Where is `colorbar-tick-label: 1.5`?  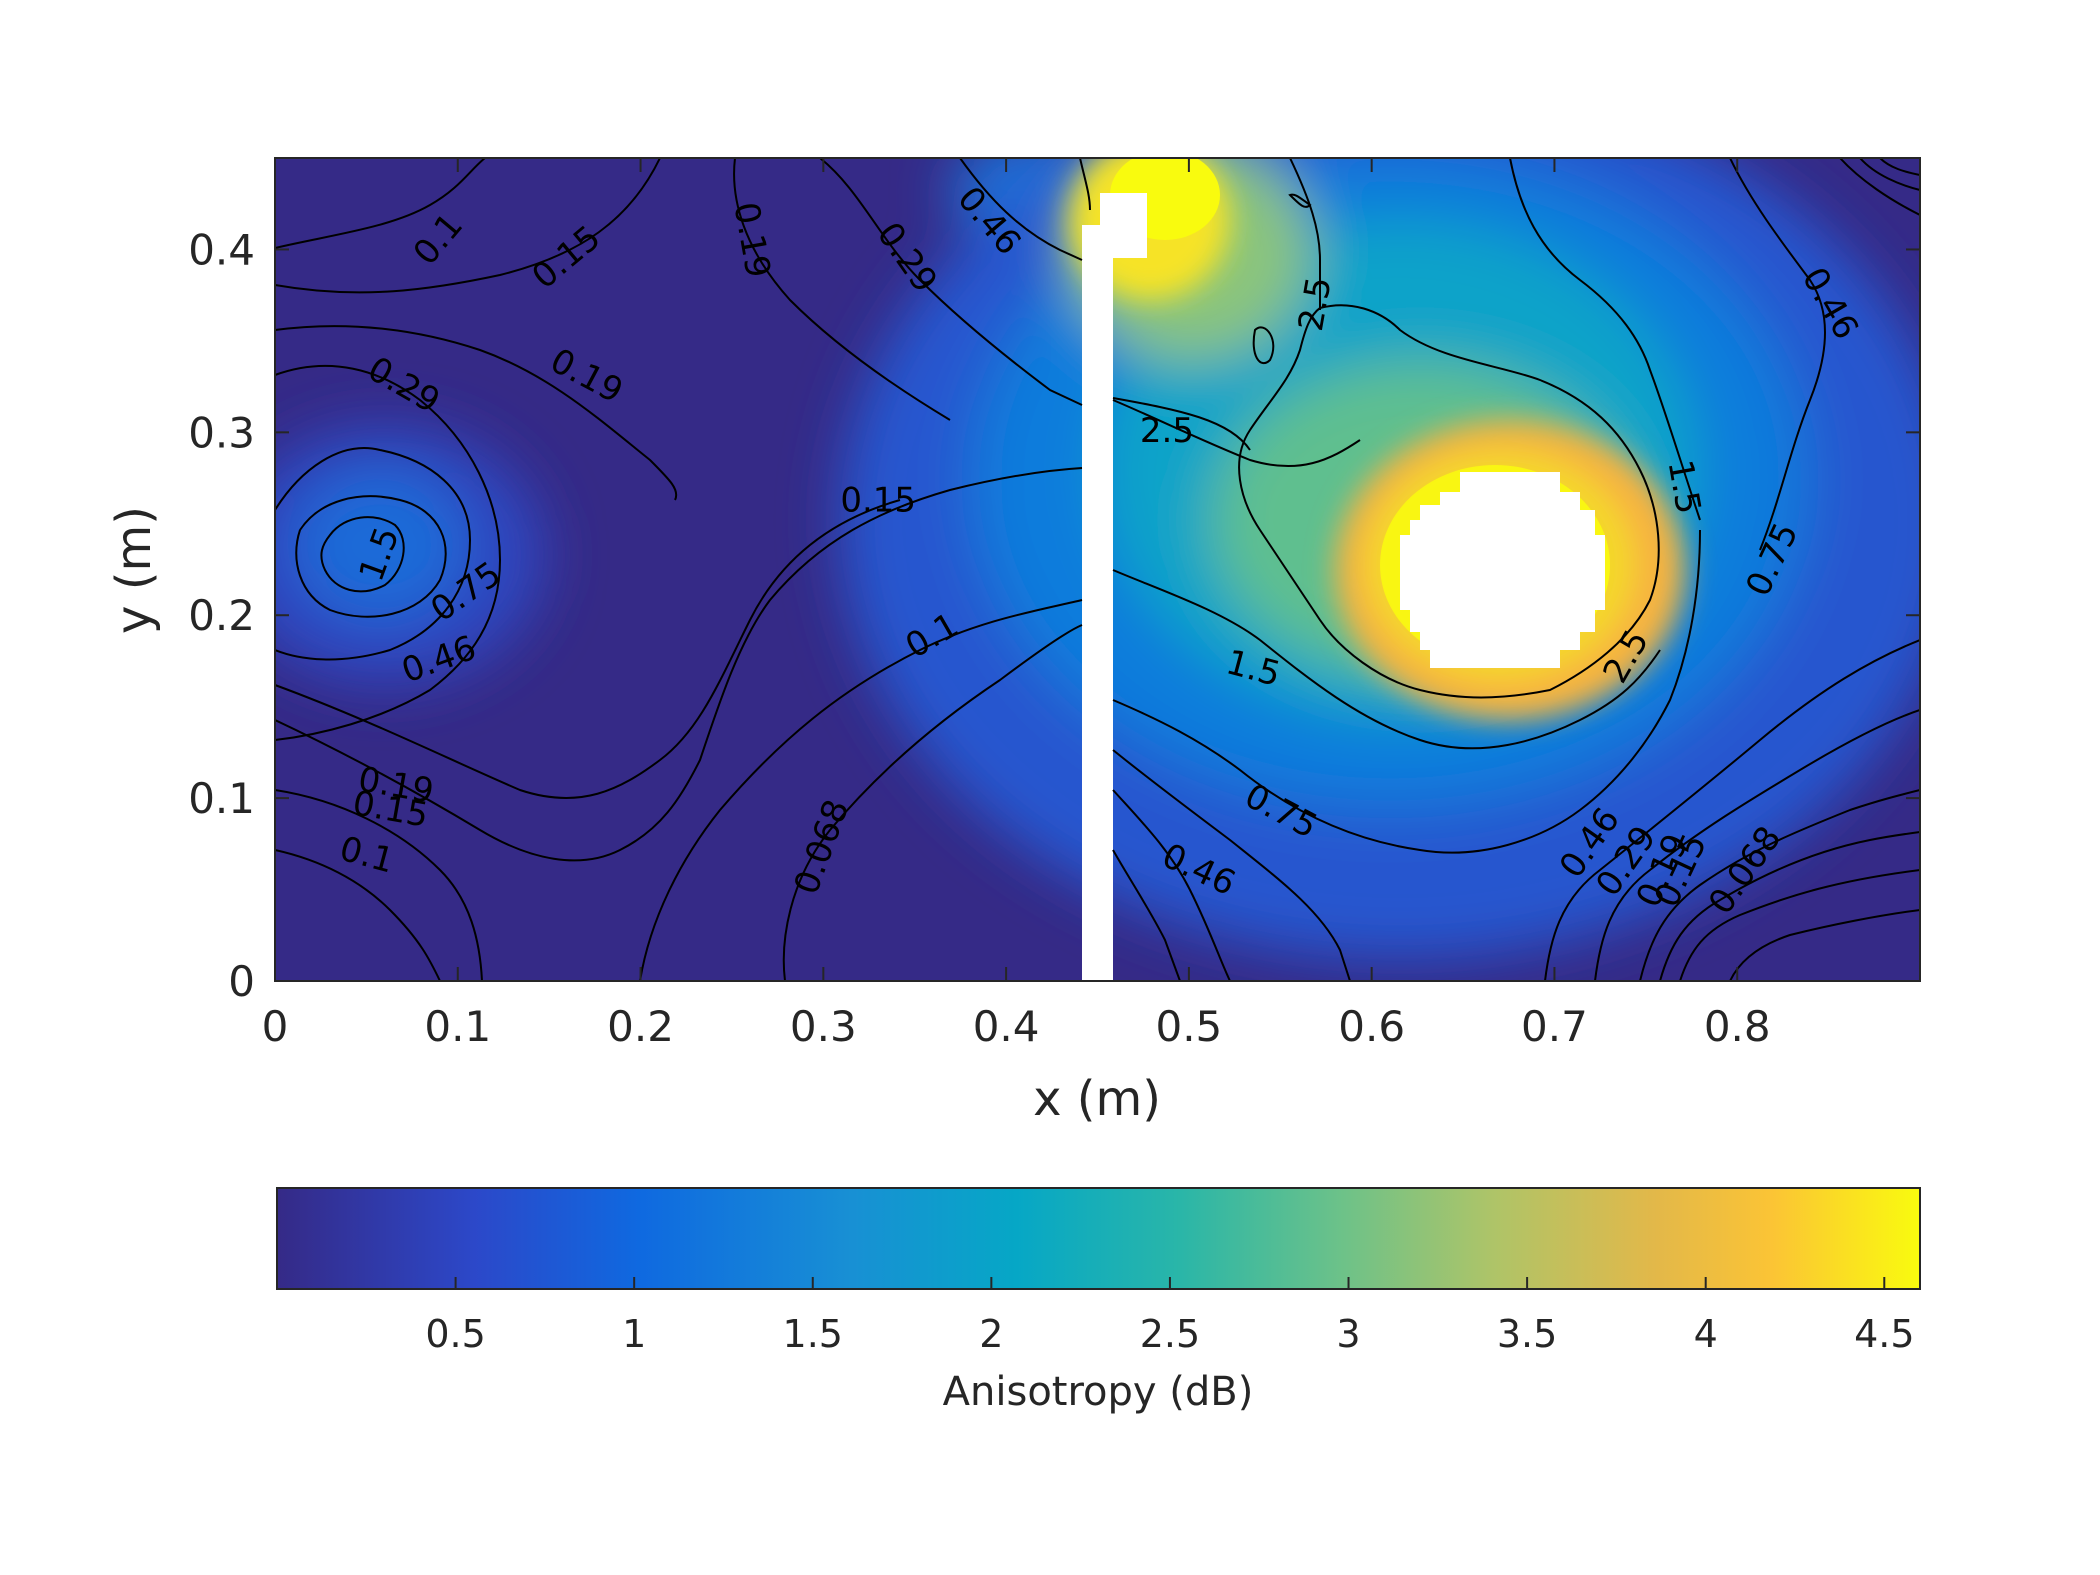 colorbar-tick-label: 1.5 is located at coordinates (813, 1334).